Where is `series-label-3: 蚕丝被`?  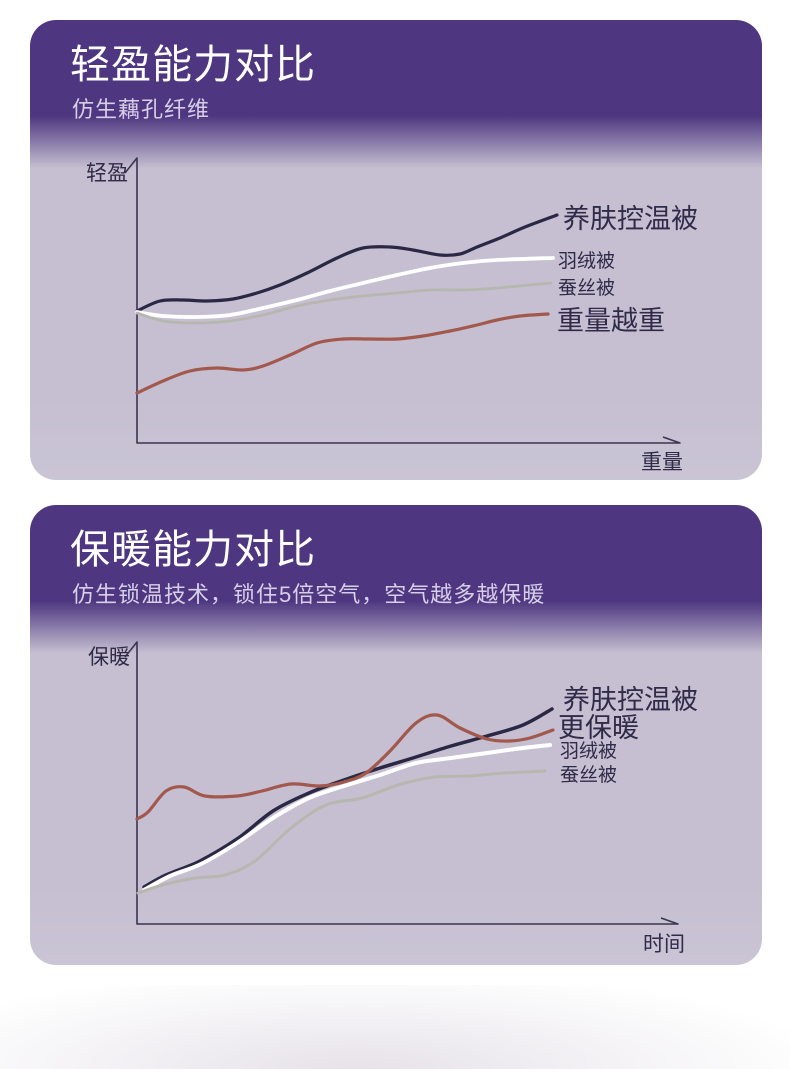 series-label-3: 蚕丝被 is located at coordinates (588, 775).